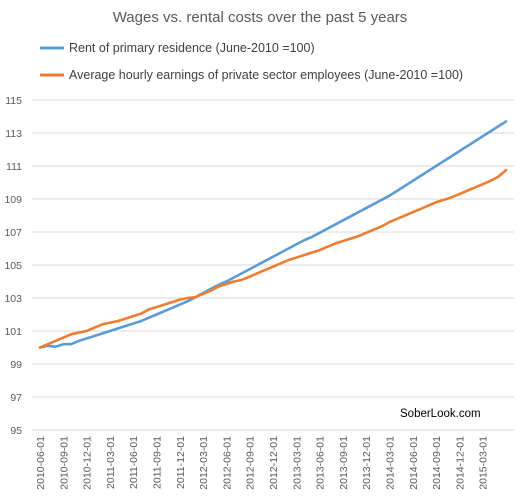 The image size is (521, 499). I want to click on x-tick-label: 2012-06-01, so click(227, 463).